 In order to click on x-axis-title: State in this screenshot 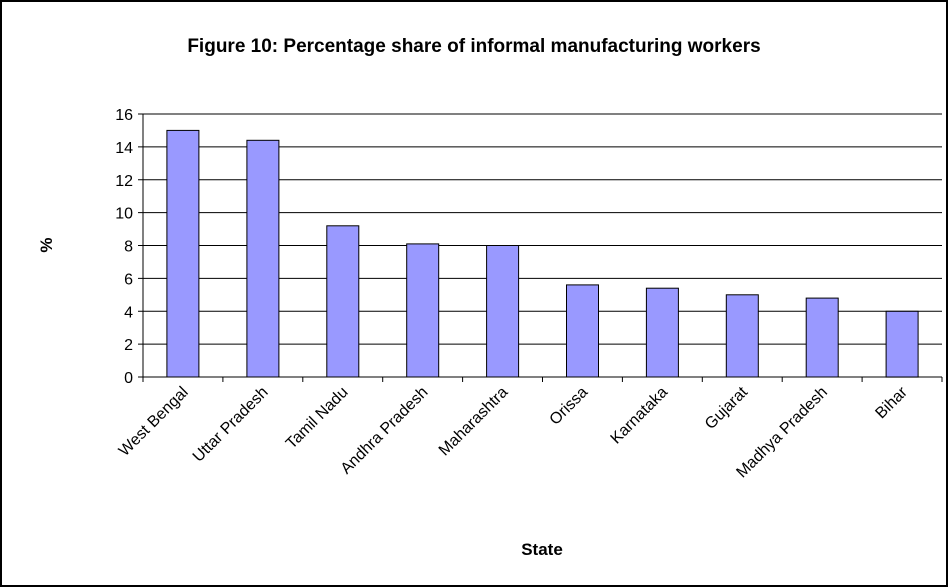, I will do `click(542, 549)`.